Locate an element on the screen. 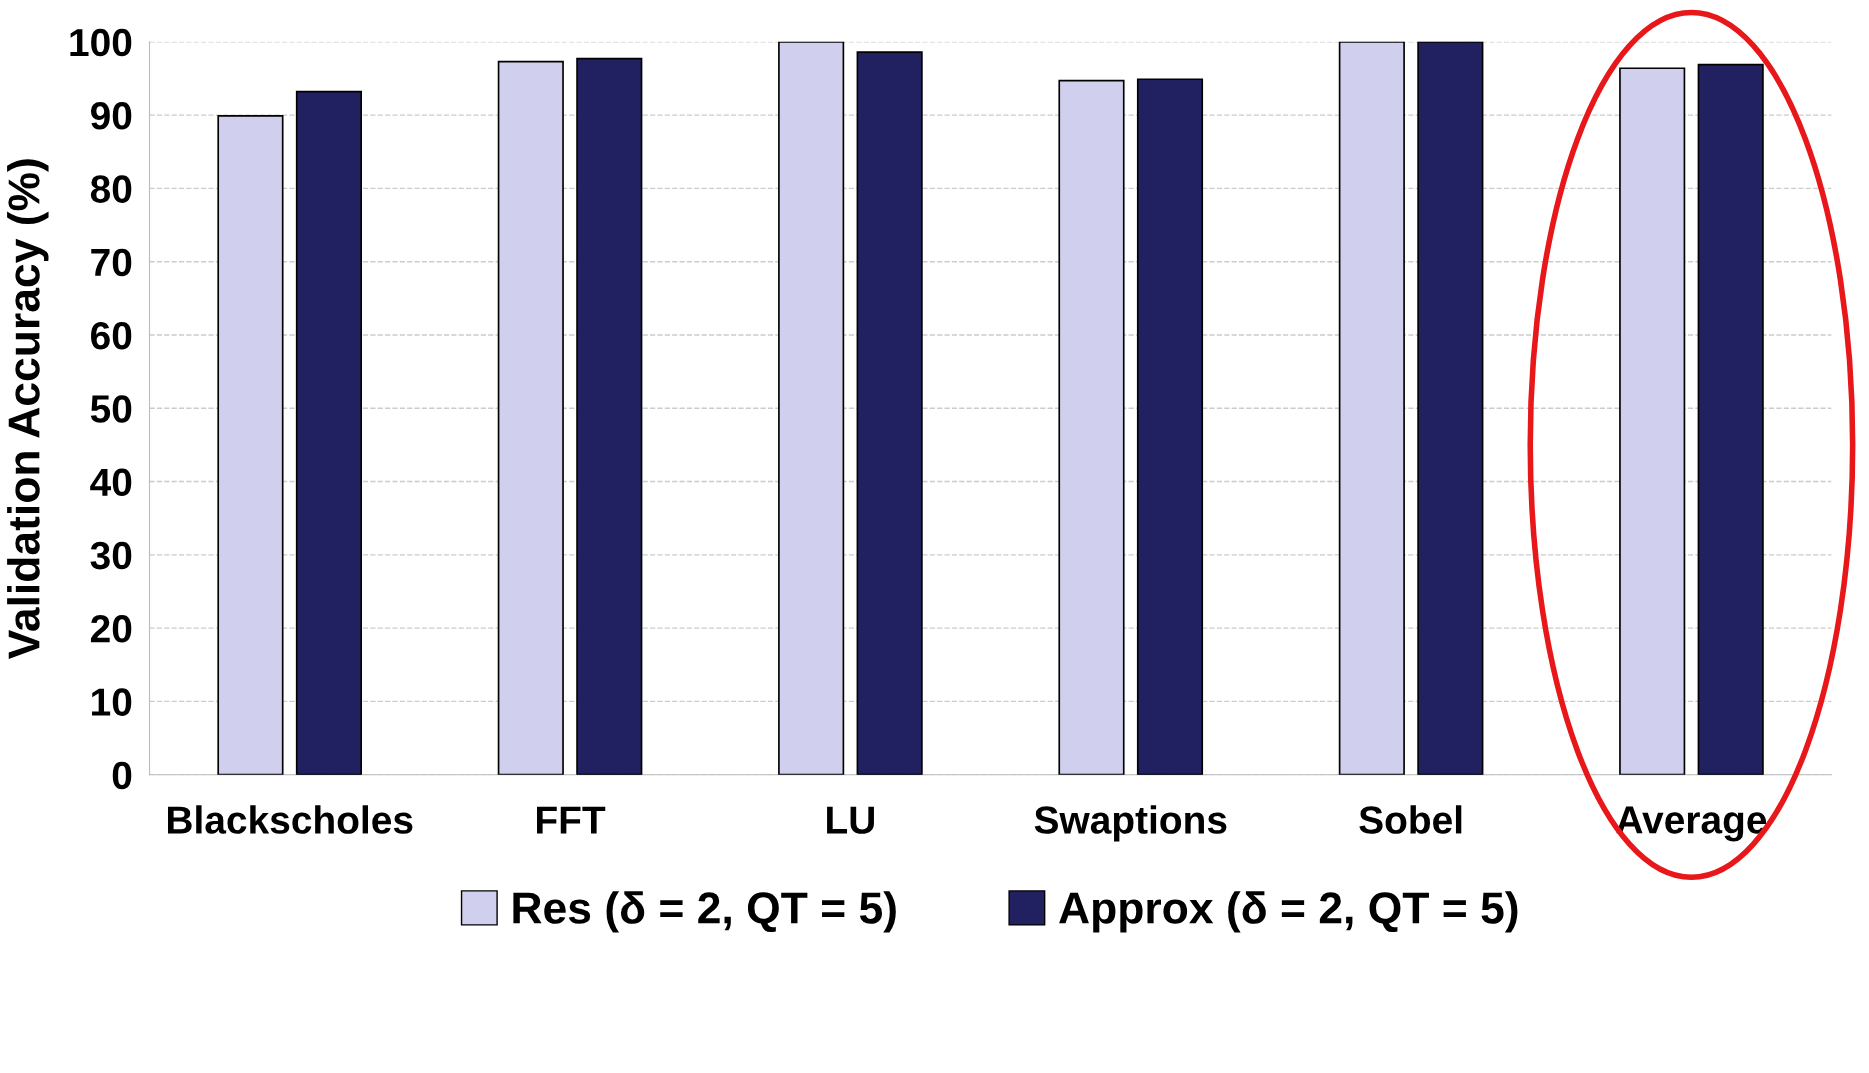 This screenshot has height=1073, width=1869. x-tick-label: Sobel is located at coordinates (1410, 819).